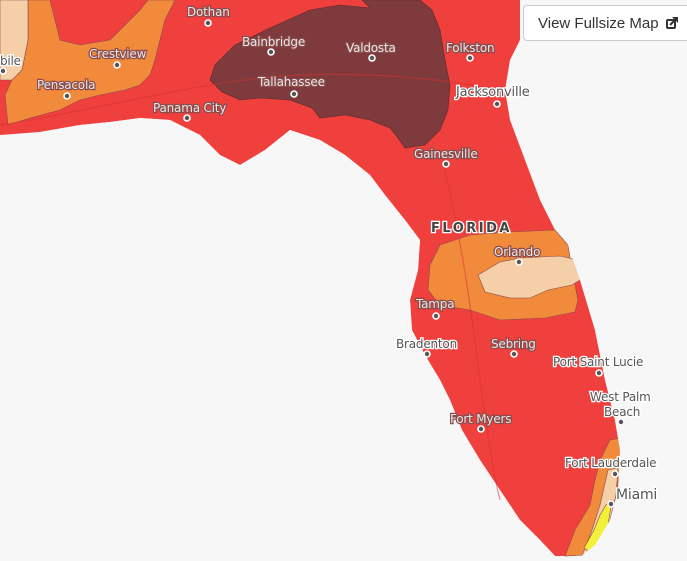  I want to click on city-label-tampa: Tampa, so click(434, 304).